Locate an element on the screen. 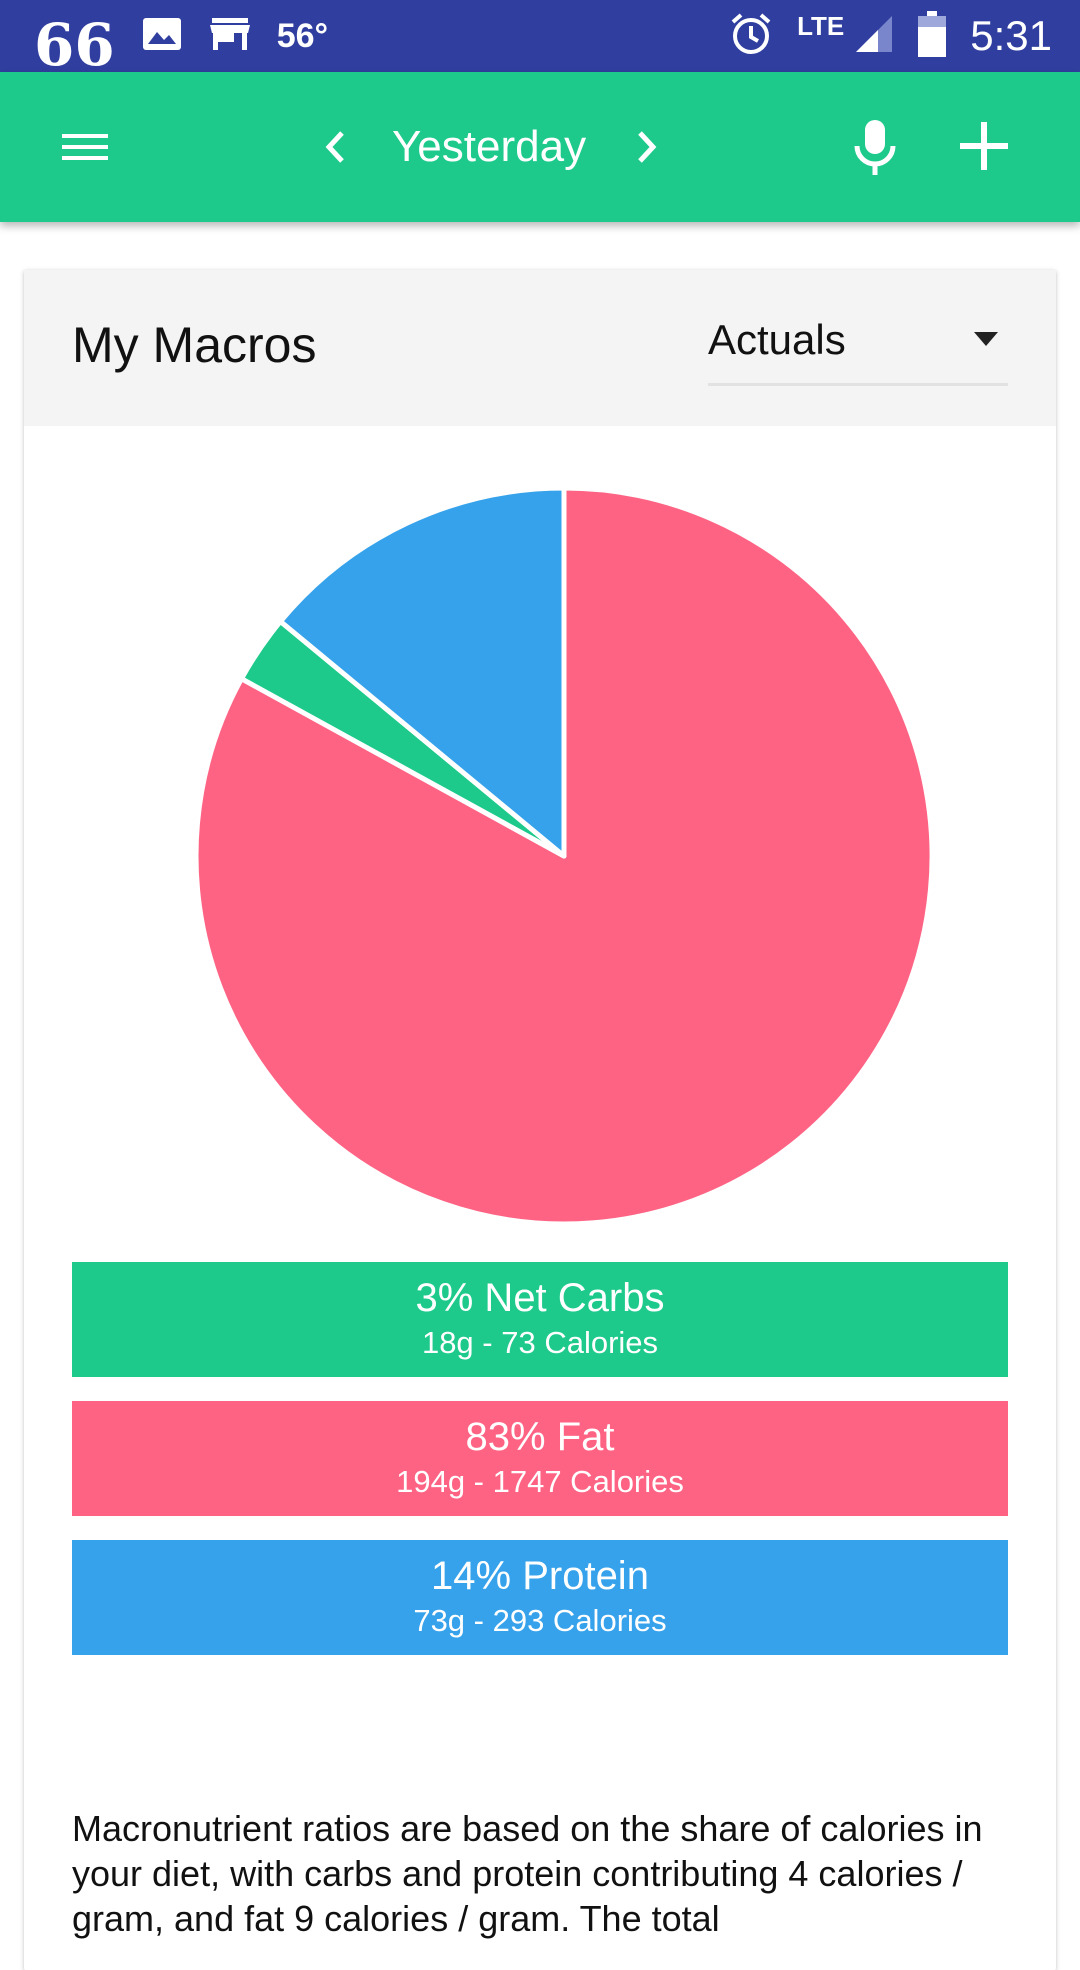  card-title: My Macros is located at coordinates (194, 345).